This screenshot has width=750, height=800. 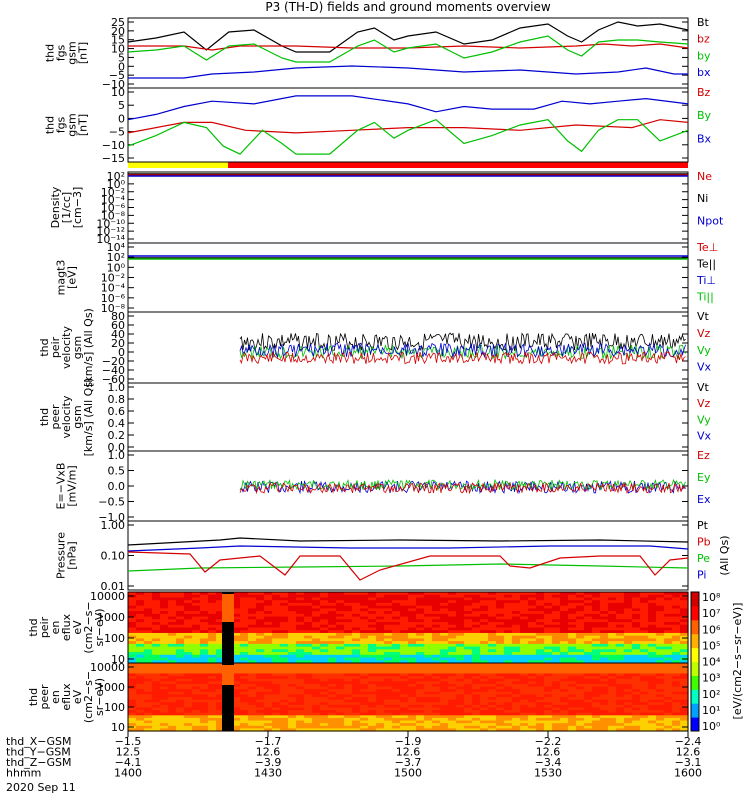 I want to click on legend-entry: Ti⊥, so click(x=706, y=280).